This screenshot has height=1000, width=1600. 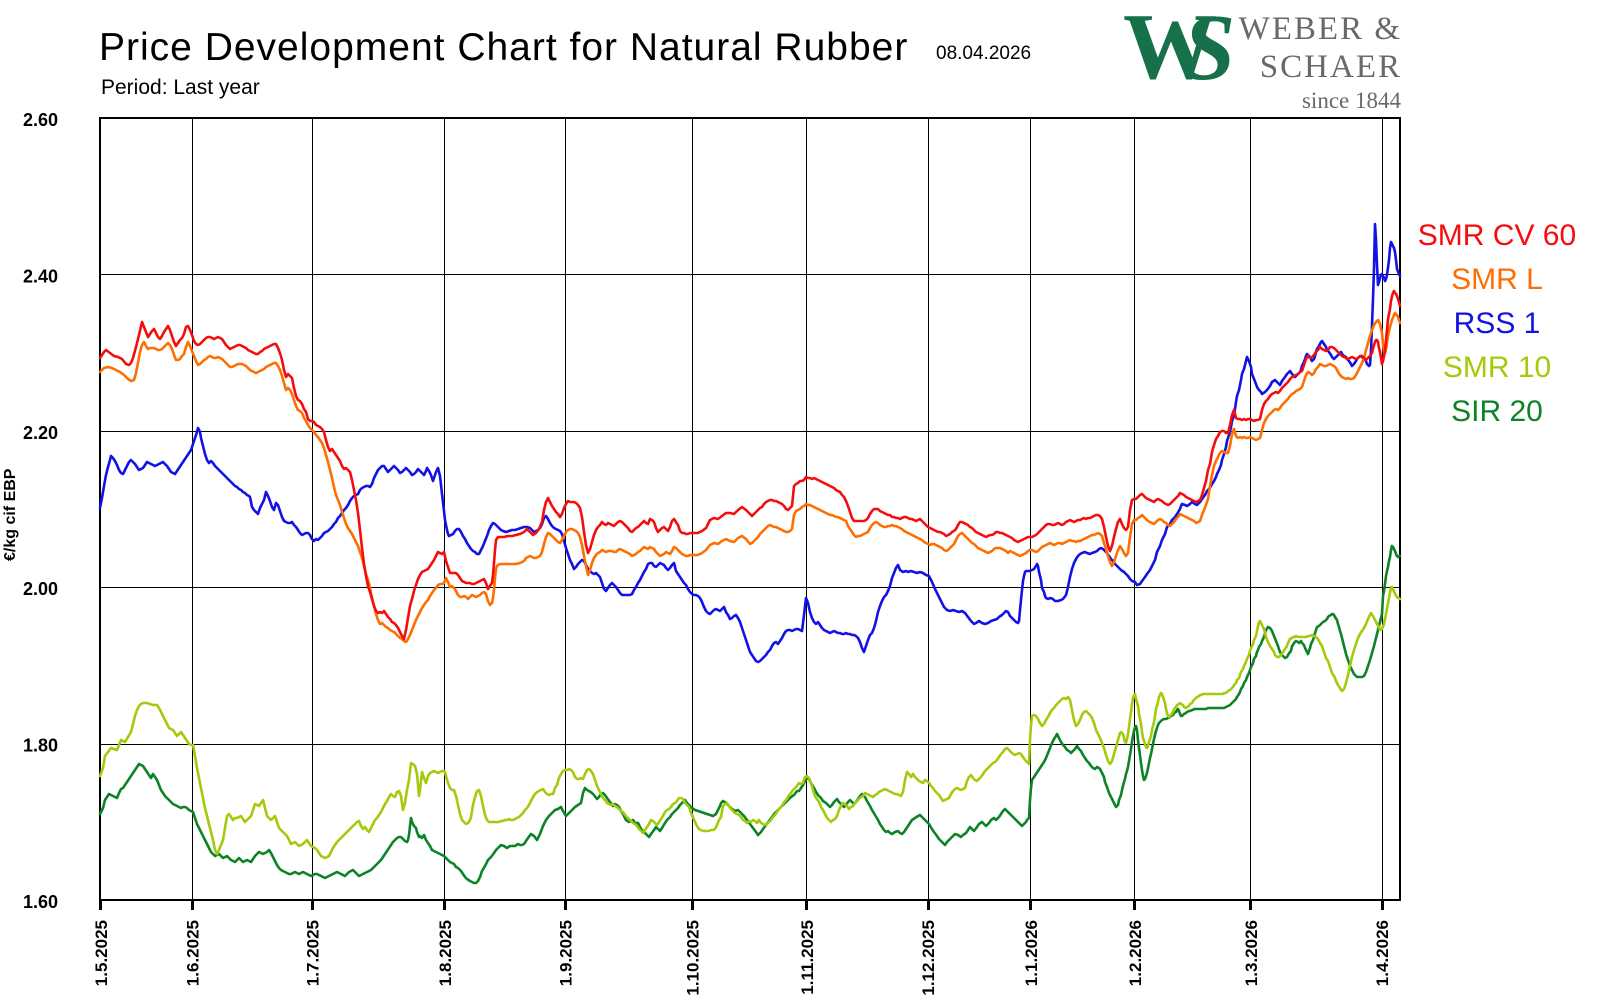 What do you see at coordinates (40, 746) in the screenshot?
I see `svg-text: 1.80` at bounding box center [40, 746].